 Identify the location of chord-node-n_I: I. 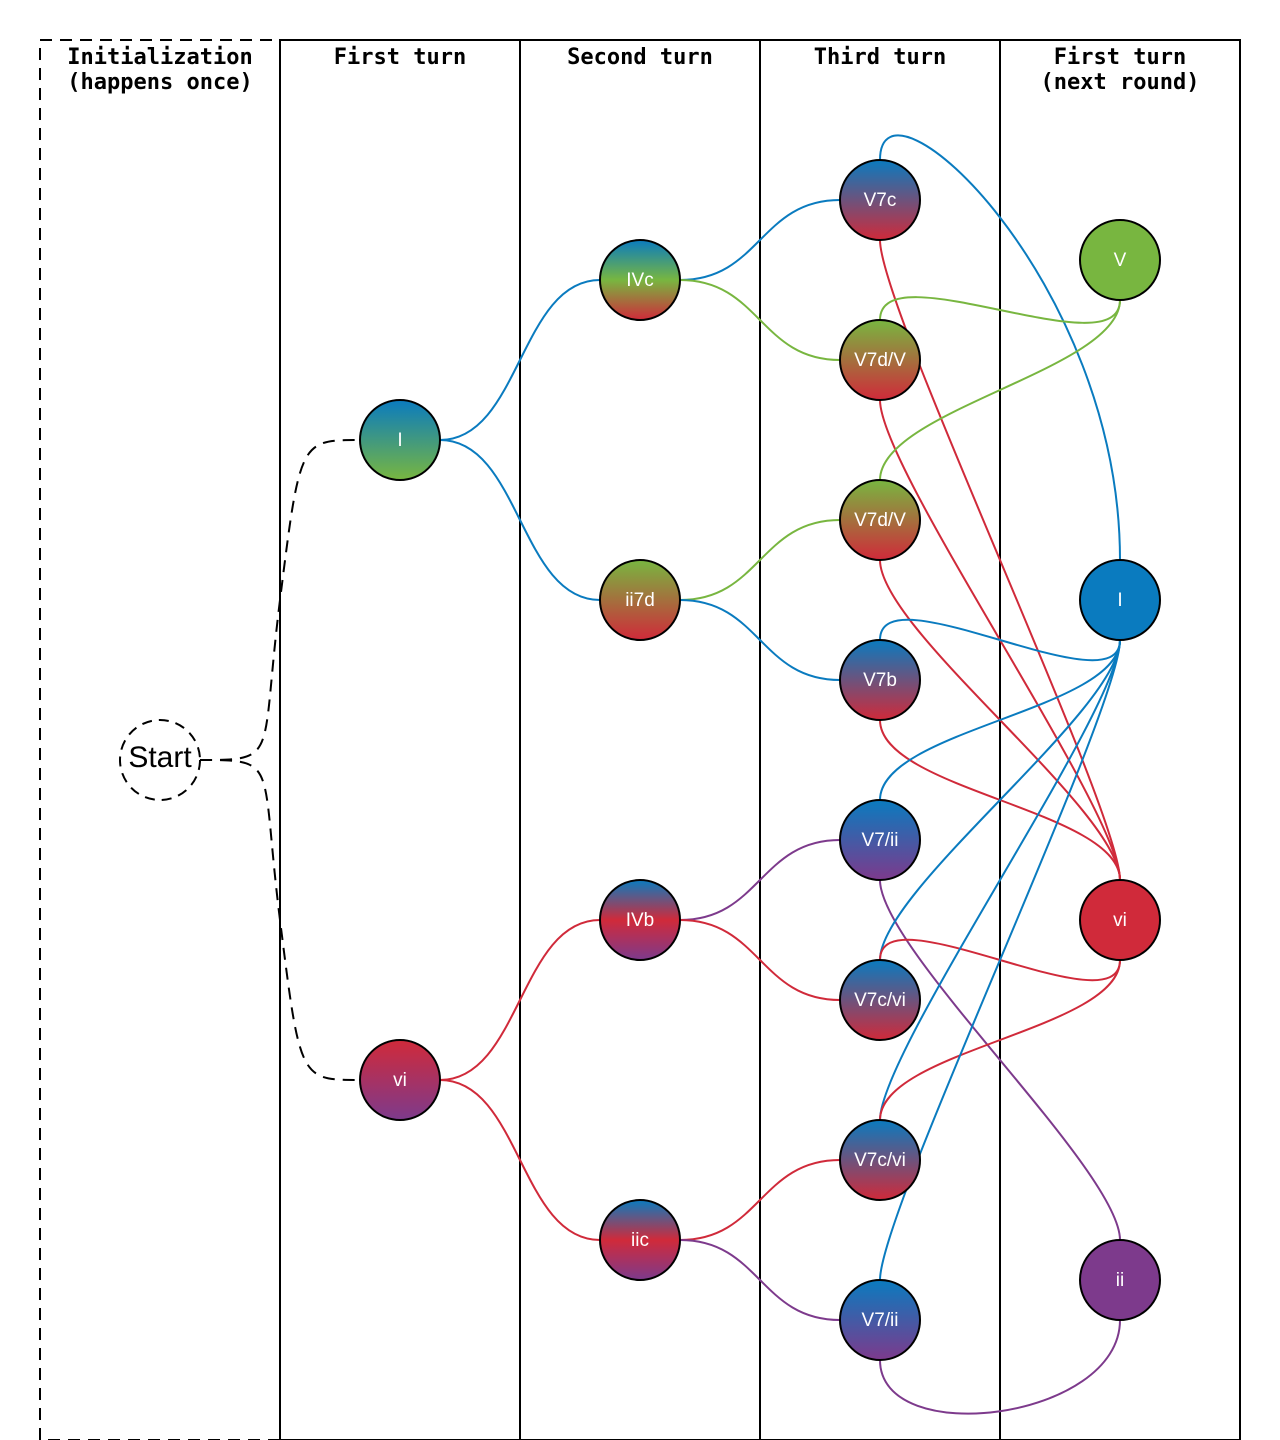
(1120, 600).